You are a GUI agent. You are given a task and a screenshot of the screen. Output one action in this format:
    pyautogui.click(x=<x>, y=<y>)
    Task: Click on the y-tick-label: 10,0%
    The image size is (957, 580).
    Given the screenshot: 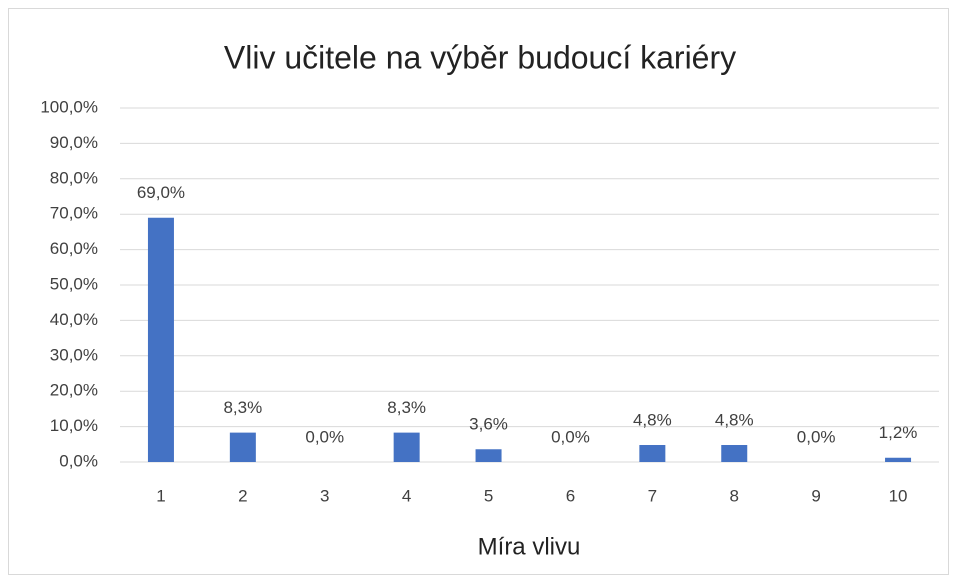 What is the action you would take?
    pyautogui.click(x=74, y=425)
    